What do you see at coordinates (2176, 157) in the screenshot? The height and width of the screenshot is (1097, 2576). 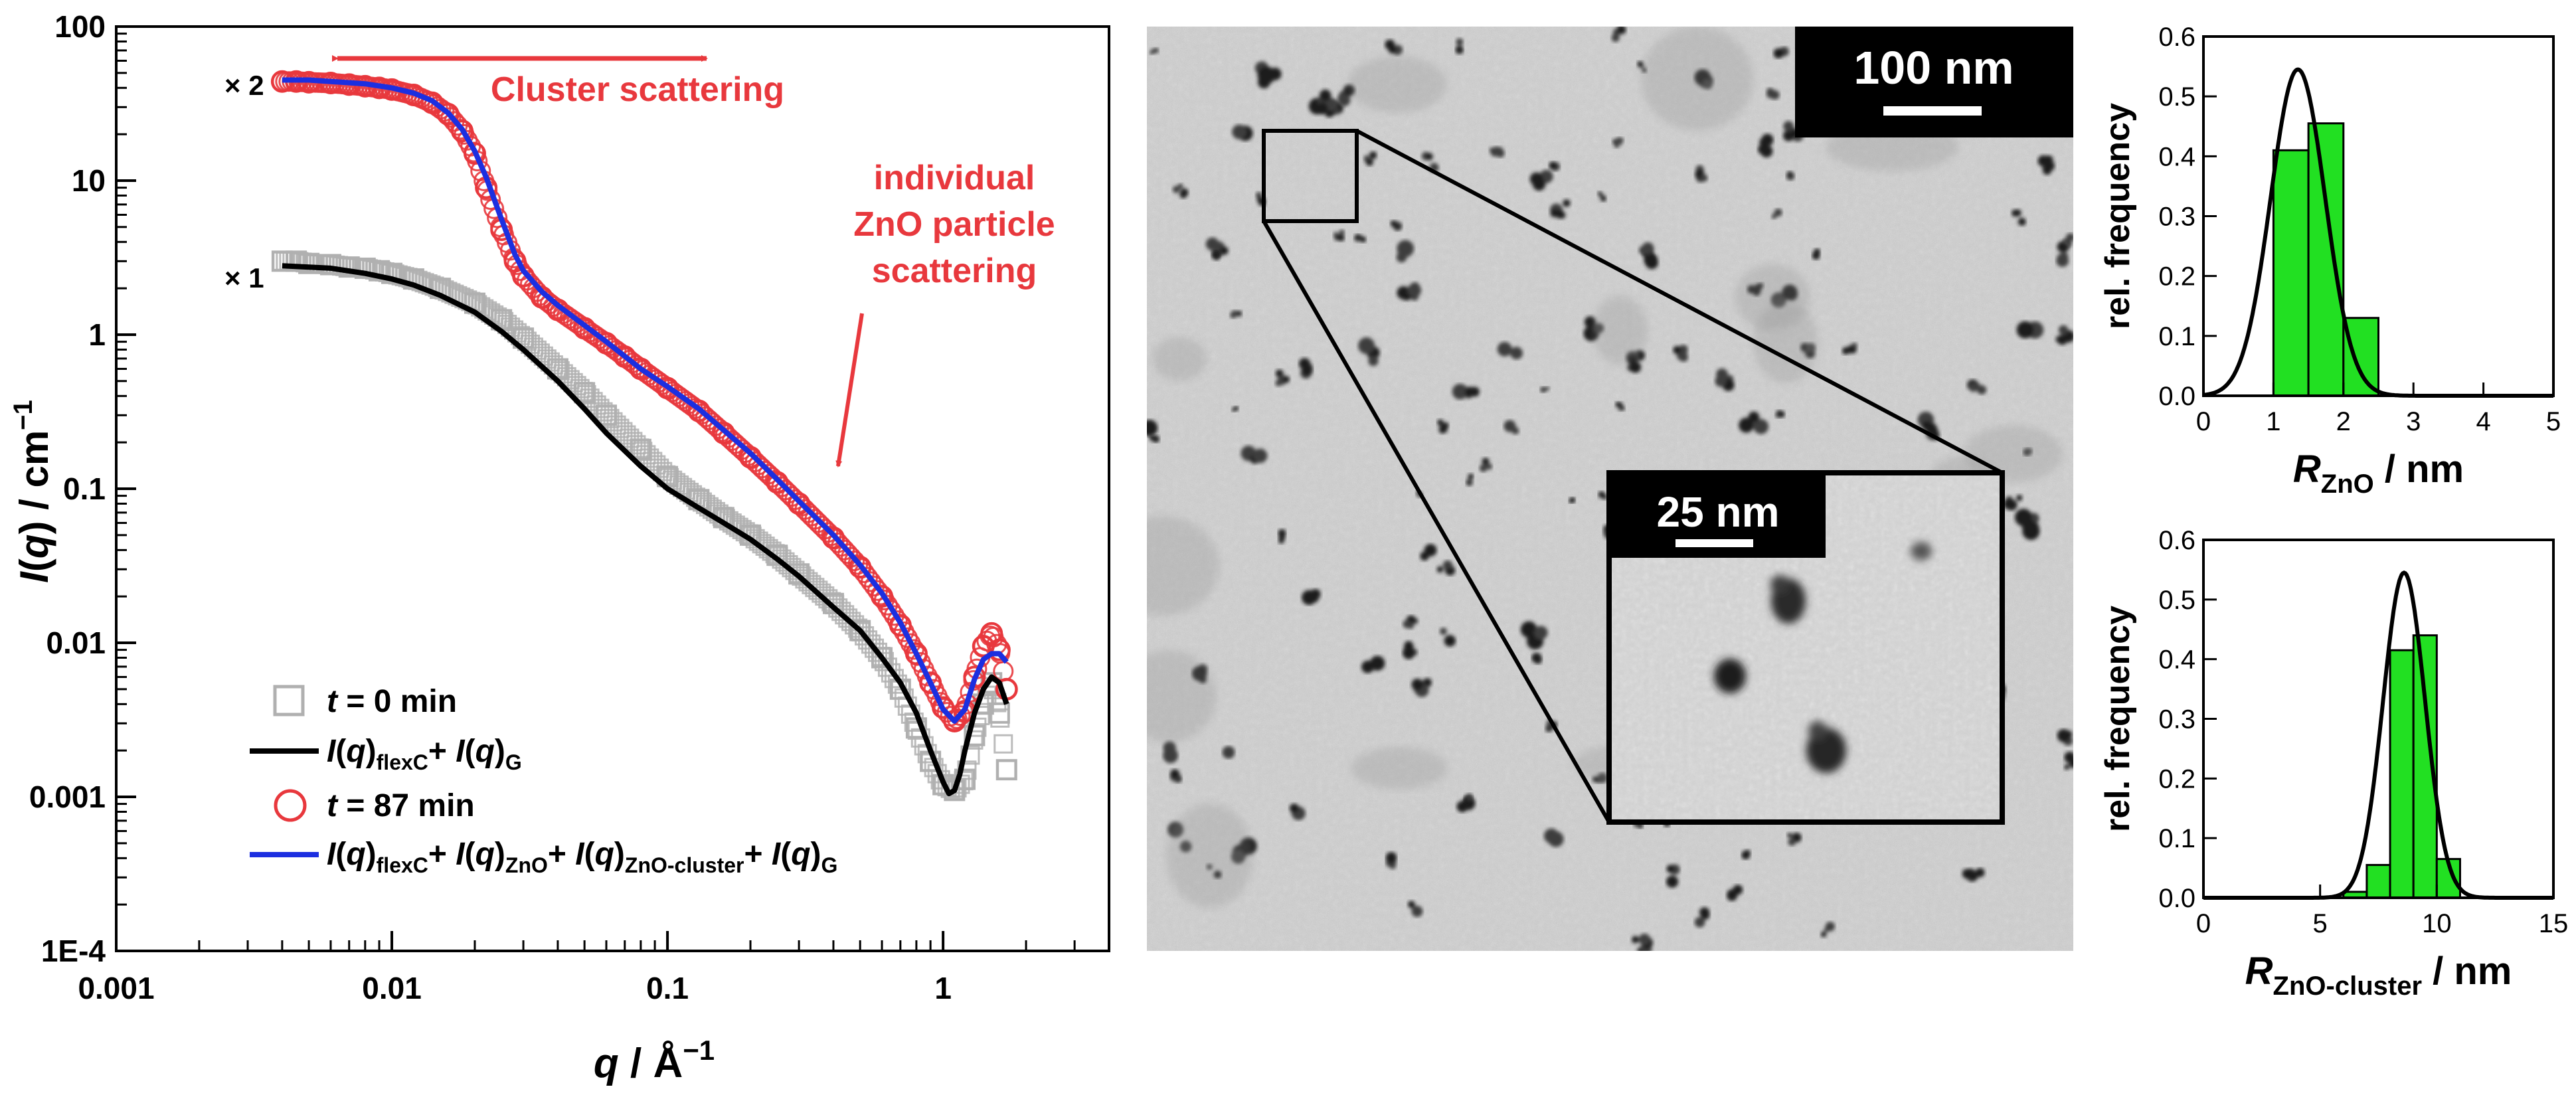 I see `hist1-y-tick-label: 0.4` at bounding box center [2176, 157].